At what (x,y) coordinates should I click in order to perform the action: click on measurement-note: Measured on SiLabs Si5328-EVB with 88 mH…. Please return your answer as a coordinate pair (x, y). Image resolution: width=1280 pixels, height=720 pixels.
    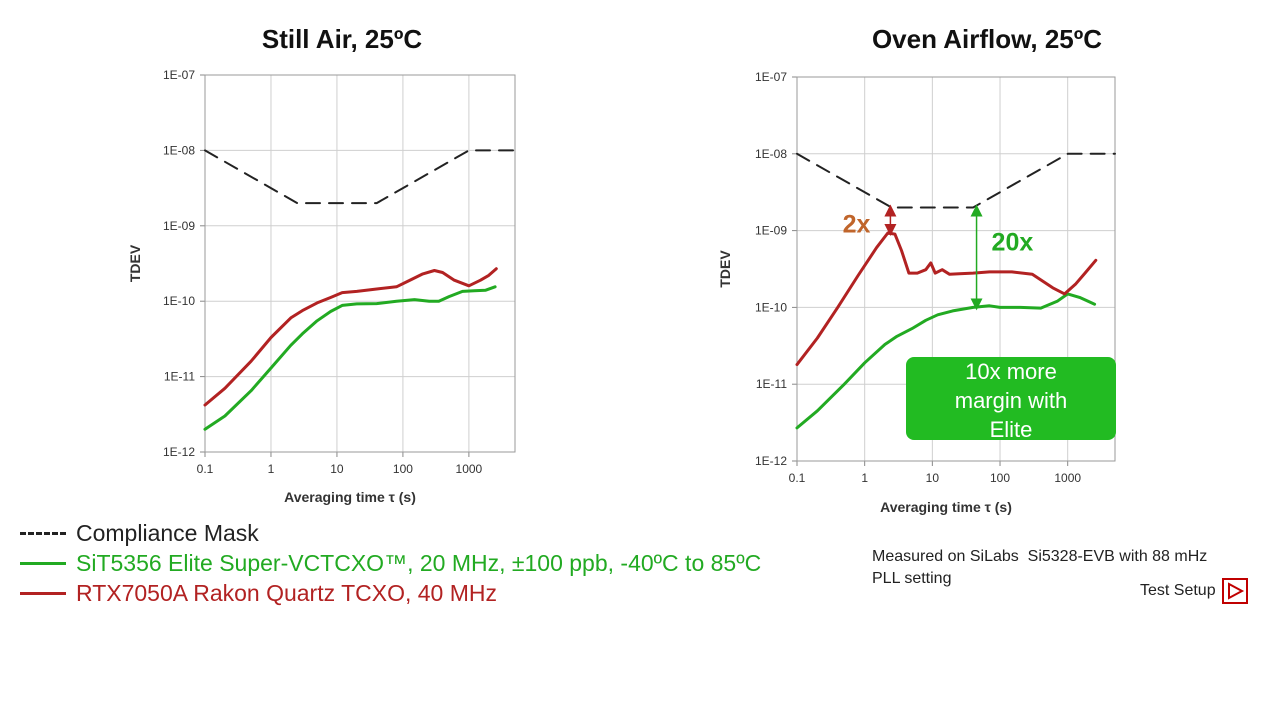
    Looking at the image, I should click on (1067, 568).